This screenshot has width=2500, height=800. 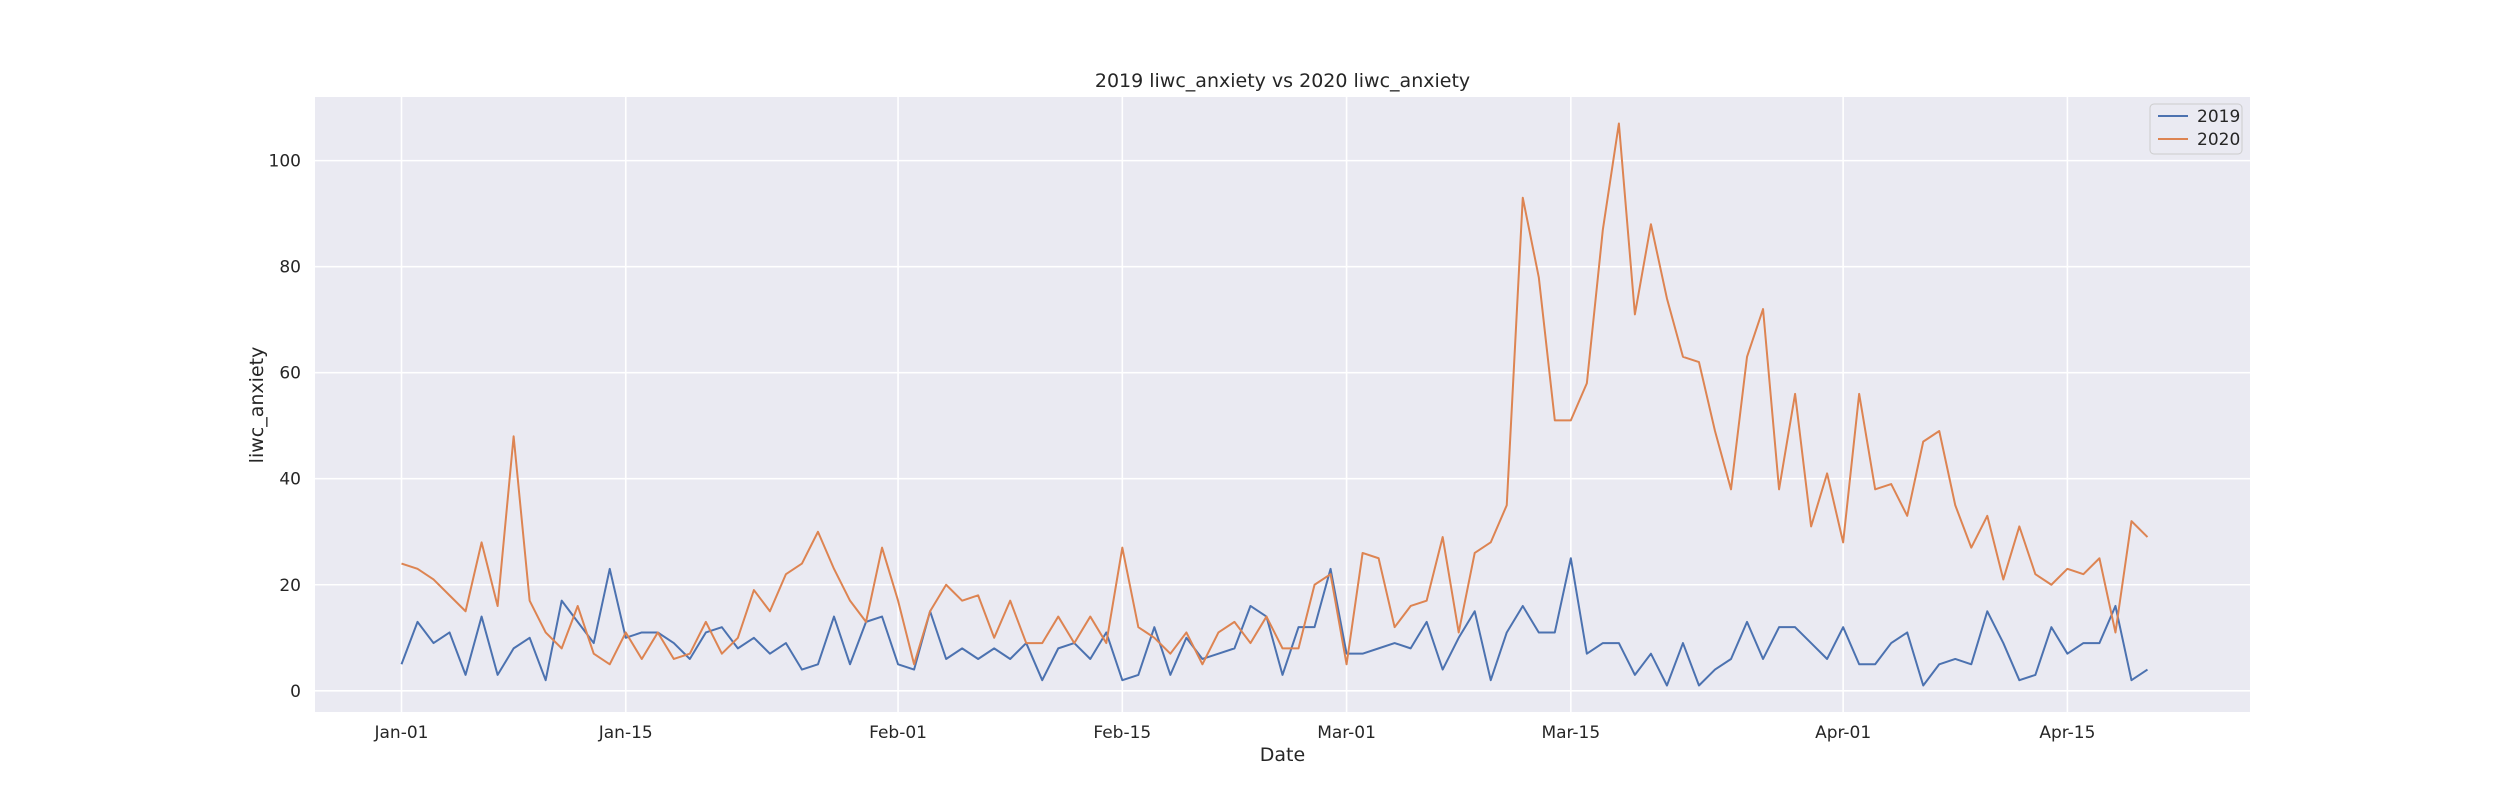 I want to click on x-tick-label: Apr-15, so click(x=2067, y=733).